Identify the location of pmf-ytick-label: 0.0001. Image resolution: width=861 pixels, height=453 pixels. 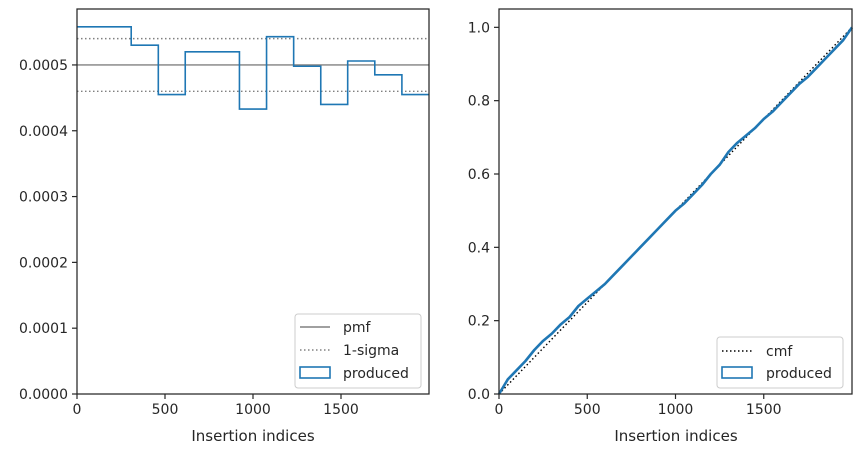
(43, 329).